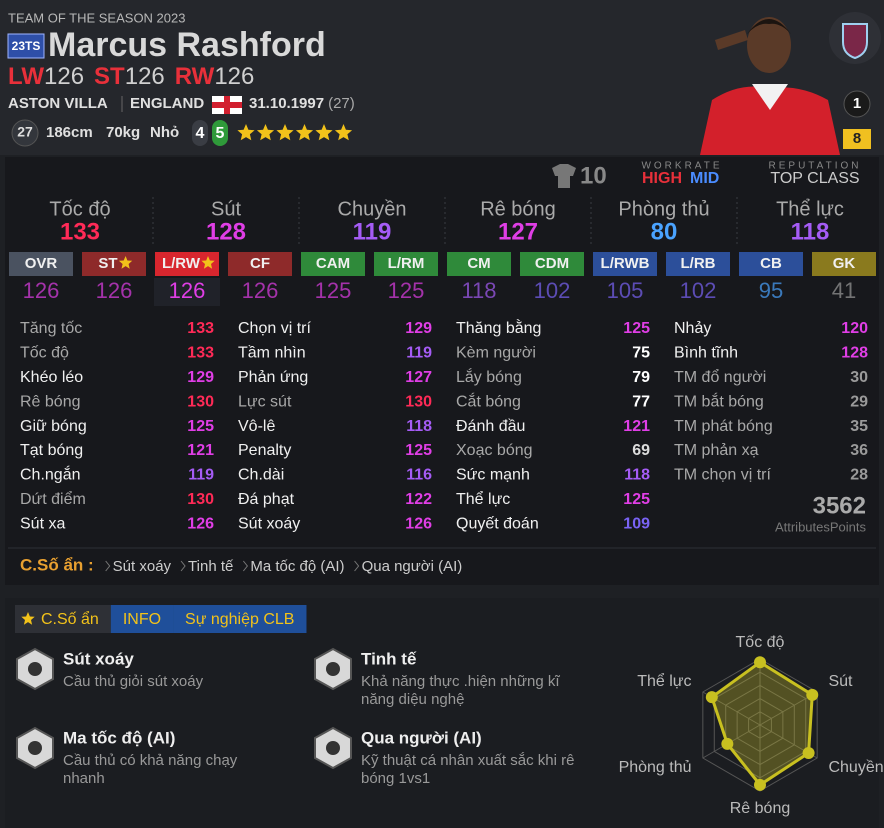  What do you see at coordinates (716, 450) in the screenshot?
I see `attribute-name: TM phản xạ` at bounding box center [716, 450].